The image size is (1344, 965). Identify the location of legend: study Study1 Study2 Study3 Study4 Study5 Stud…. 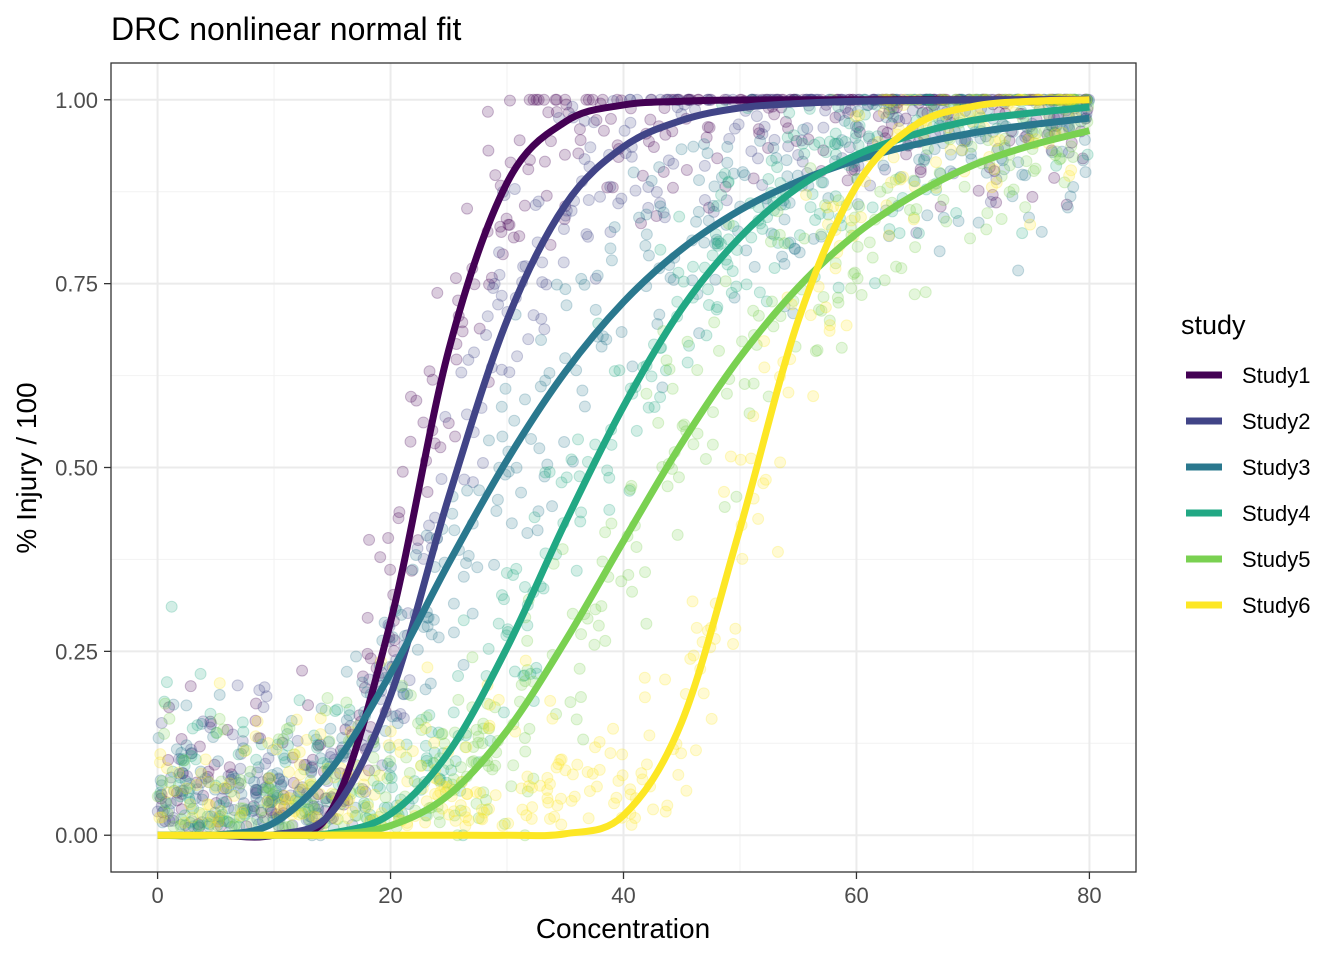
(1246, 464).